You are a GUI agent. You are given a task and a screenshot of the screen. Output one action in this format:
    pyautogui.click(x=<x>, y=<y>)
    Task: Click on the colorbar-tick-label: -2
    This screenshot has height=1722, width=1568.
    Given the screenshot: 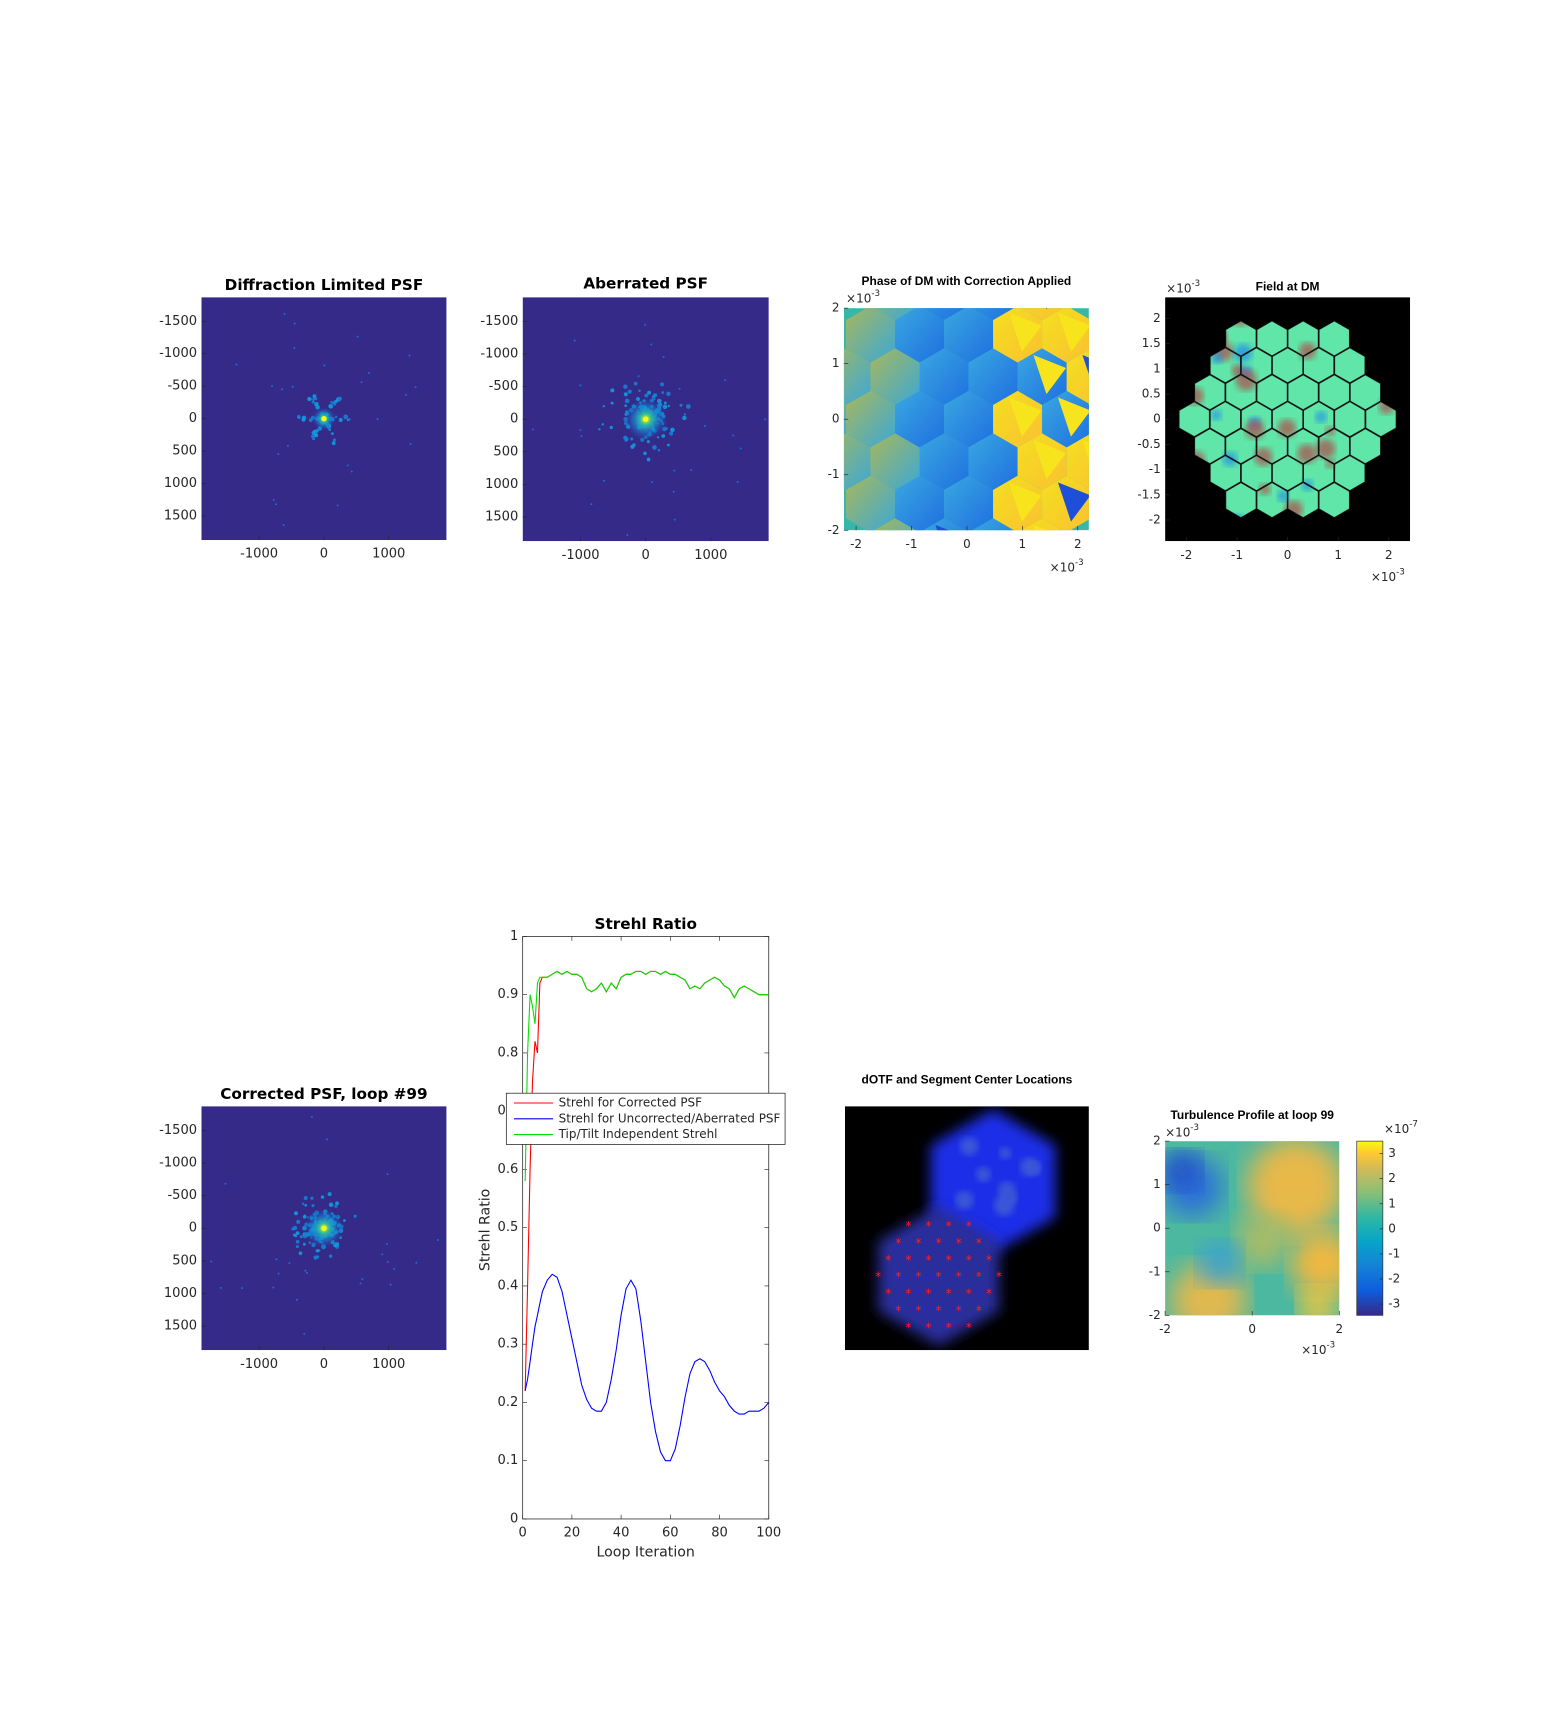 What is the action you would take?
    pyautogui.click(x=1394, y=1278)
    